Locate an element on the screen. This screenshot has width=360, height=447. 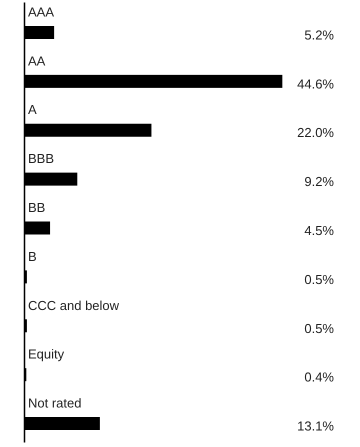
data-label: 0.4% is located at coordinates (319, 377).